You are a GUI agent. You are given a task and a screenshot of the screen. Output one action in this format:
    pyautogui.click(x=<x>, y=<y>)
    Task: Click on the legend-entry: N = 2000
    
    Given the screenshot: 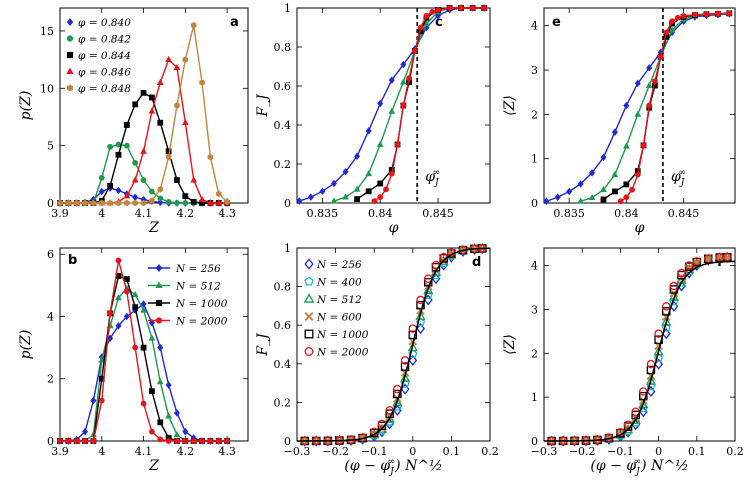 What is the action you would take?
    pyautogui.click(x=336, y=353)
    